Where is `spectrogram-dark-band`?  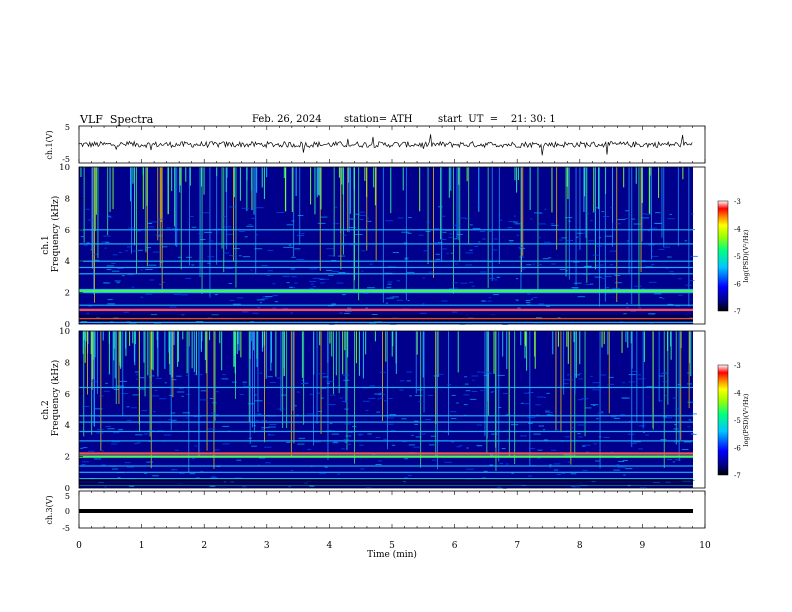
spectrogram-dark-band is located at coordinates (386, 480).